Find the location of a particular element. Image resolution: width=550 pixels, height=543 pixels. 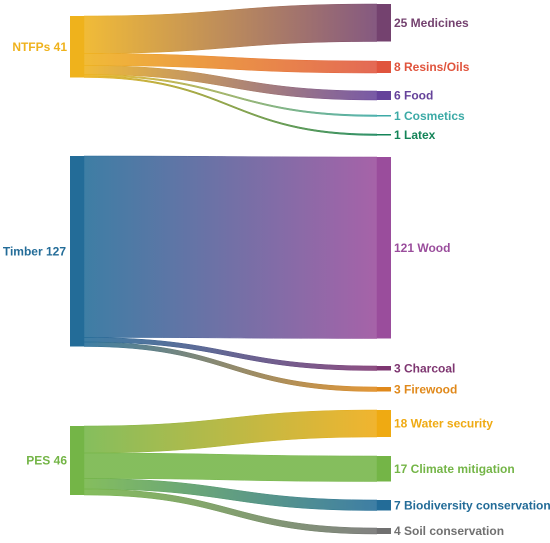

node-latex is located at coordinates (384, 135).